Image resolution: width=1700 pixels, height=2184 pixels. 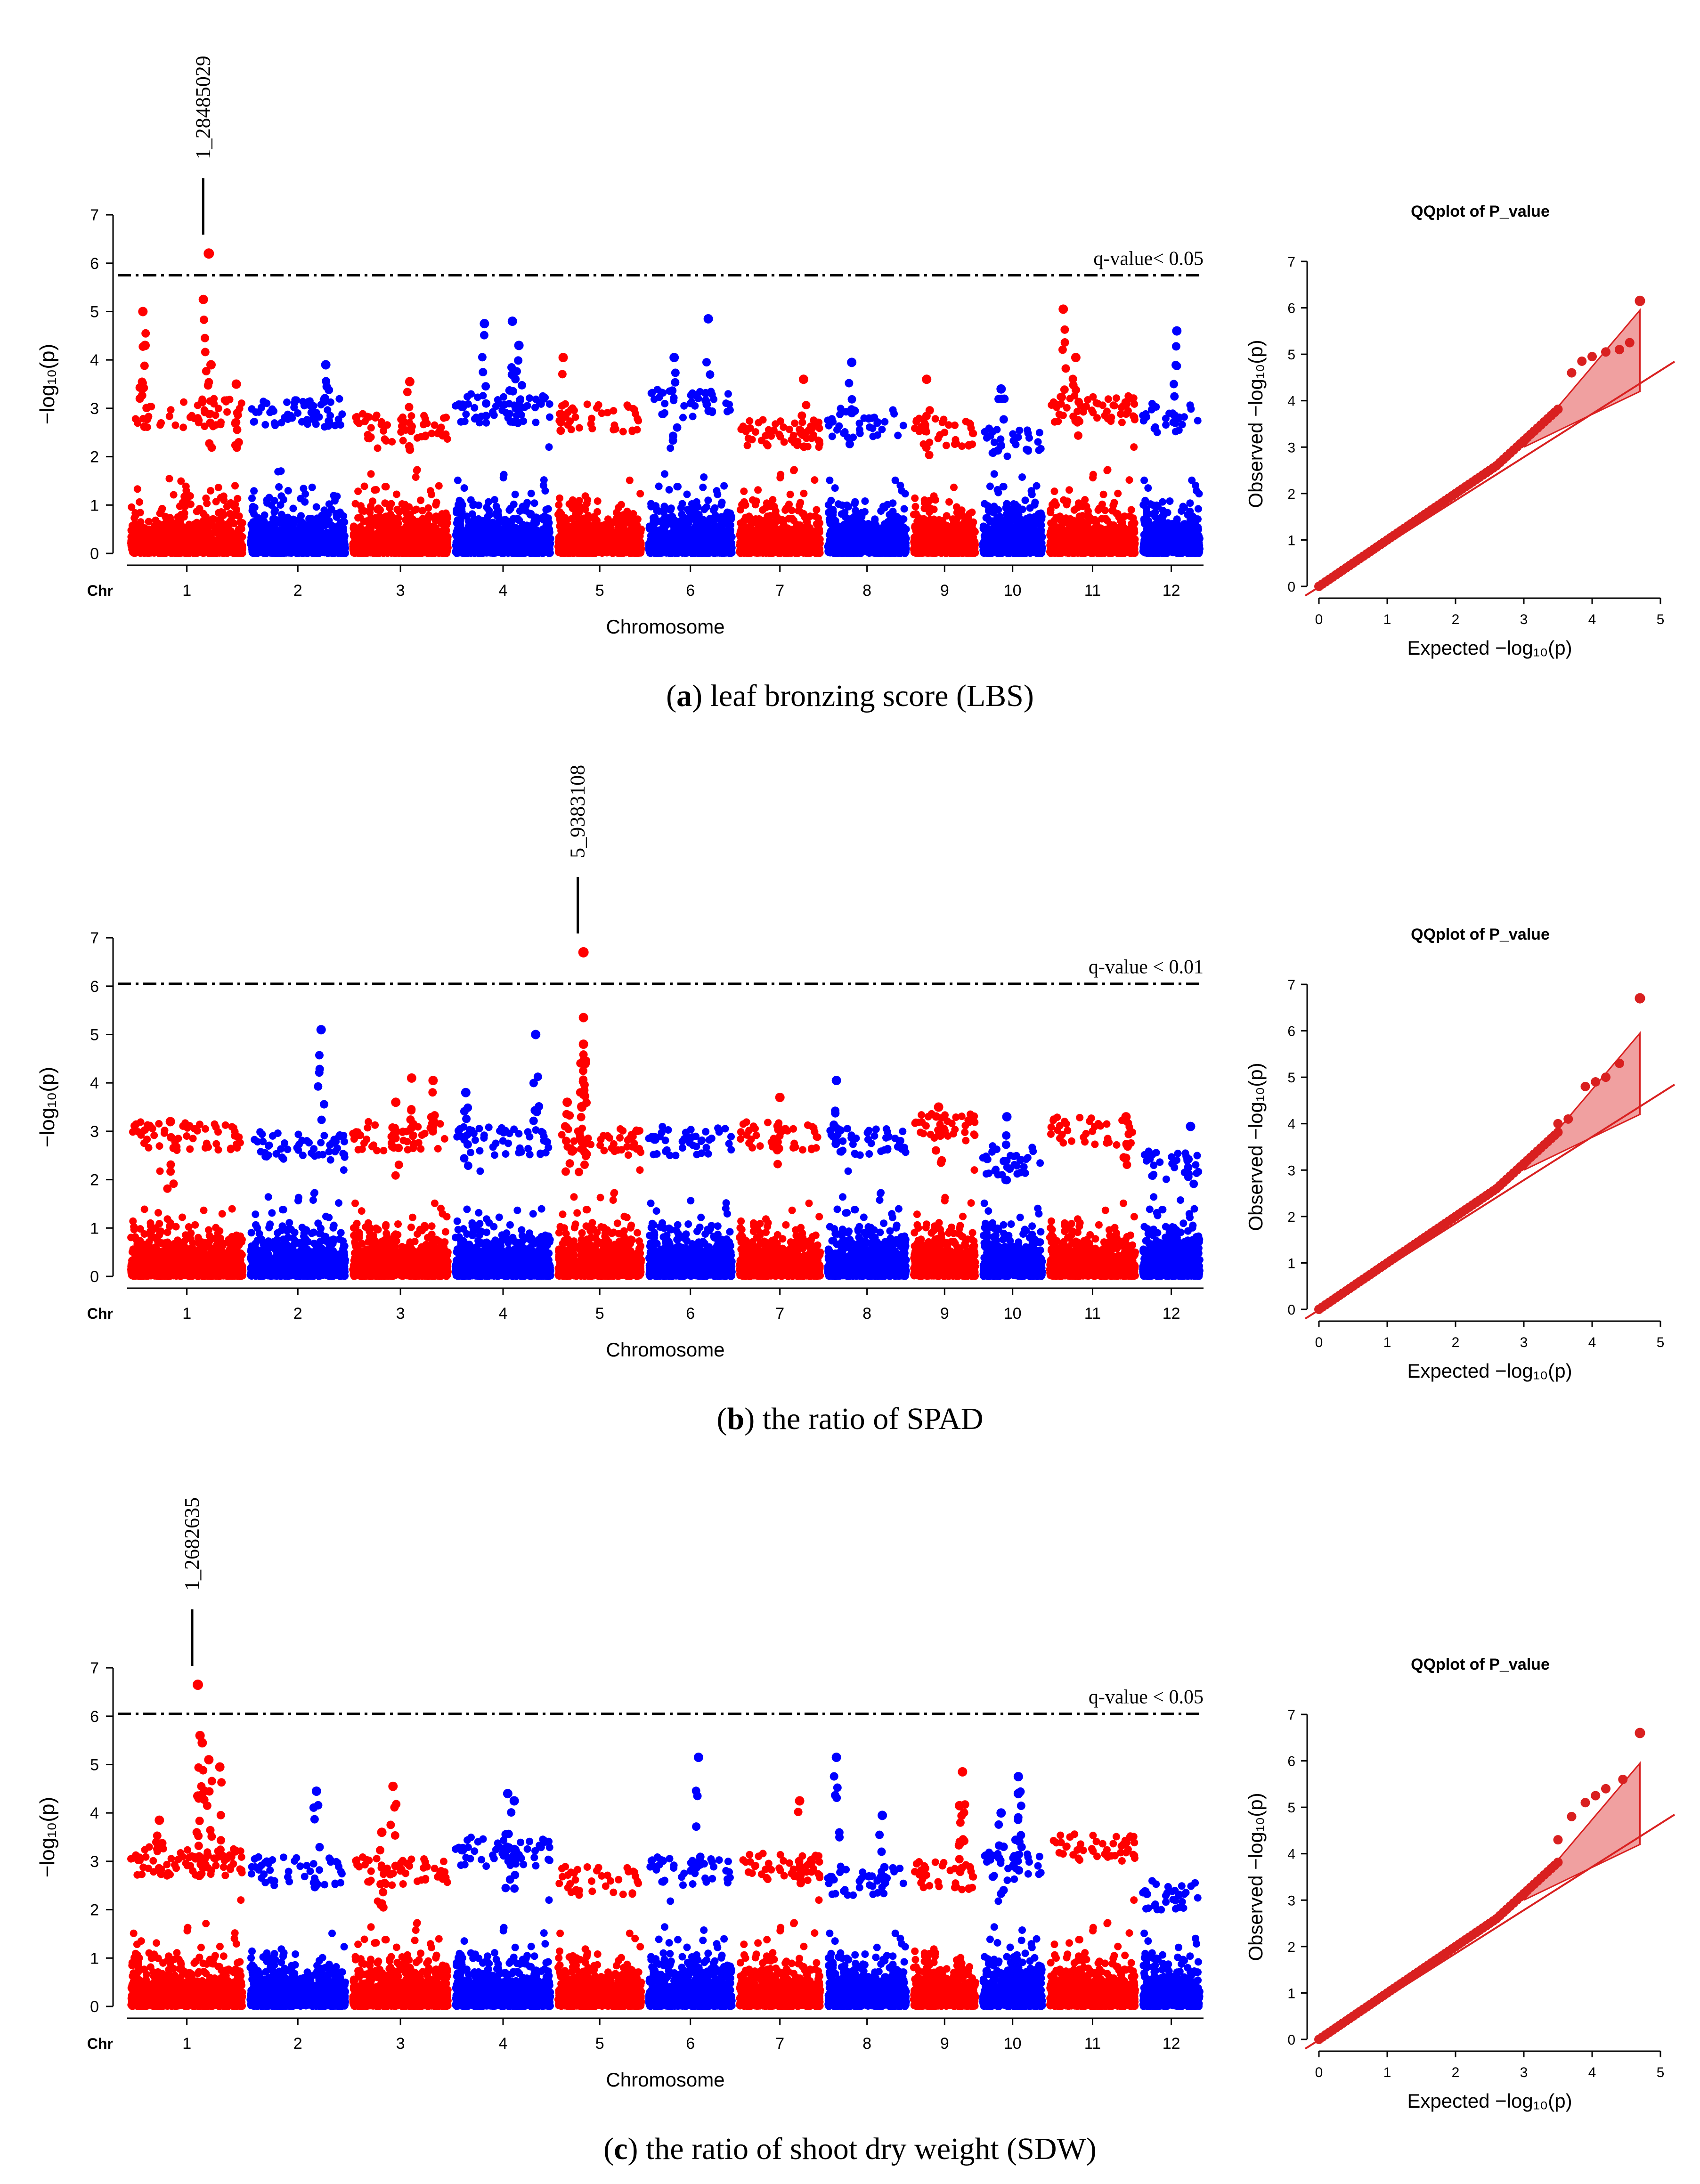 What do you see at coordinates (95, 312) in the screenshot?
I see `y-tick-label: 5` at bounding box center [95, 312].